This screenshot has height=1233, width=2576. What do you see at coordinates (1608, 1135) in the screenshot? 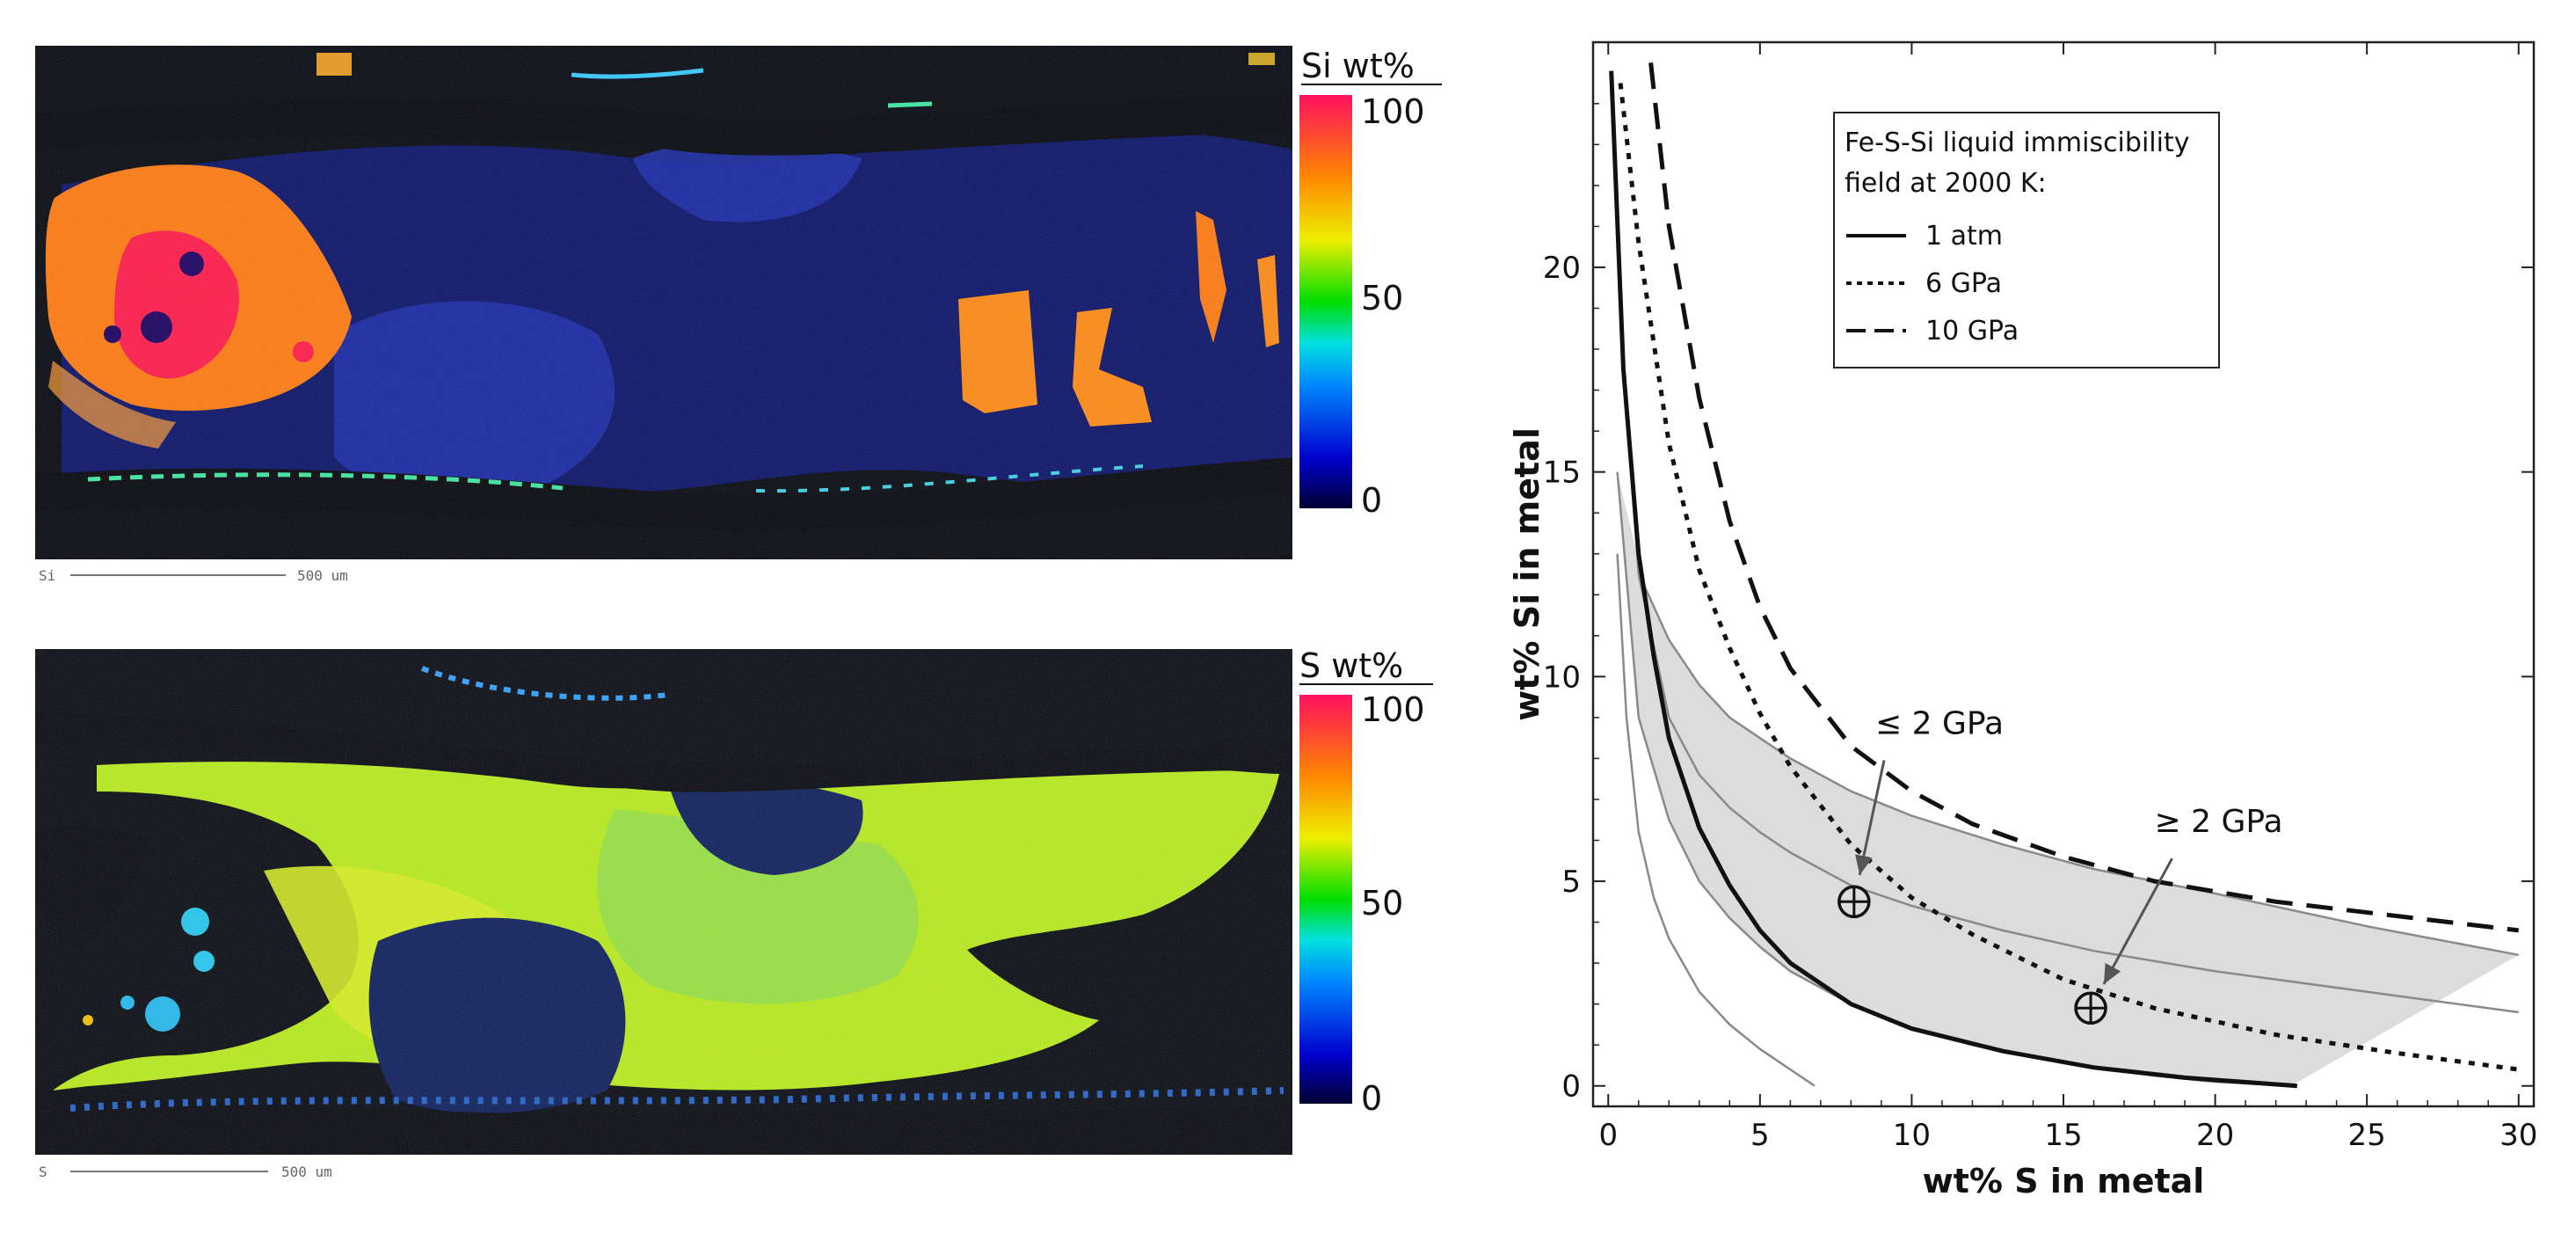
I see `x-tick-label: 0` at bounding box center [1608, 1135].